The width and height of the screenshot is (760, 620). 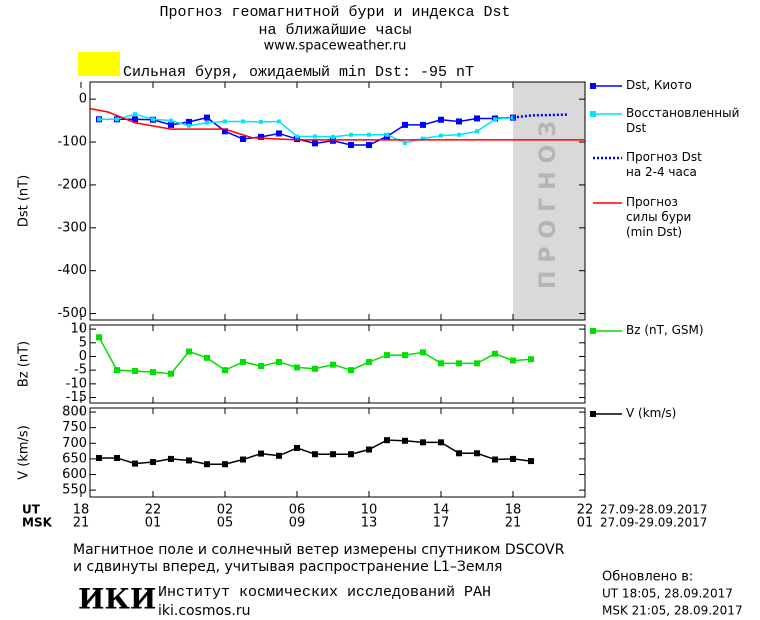 What do you see at coordinates (513, 510) in the screenshot?
I see `x-tick-label: 18` at bounding box center [513, 510].